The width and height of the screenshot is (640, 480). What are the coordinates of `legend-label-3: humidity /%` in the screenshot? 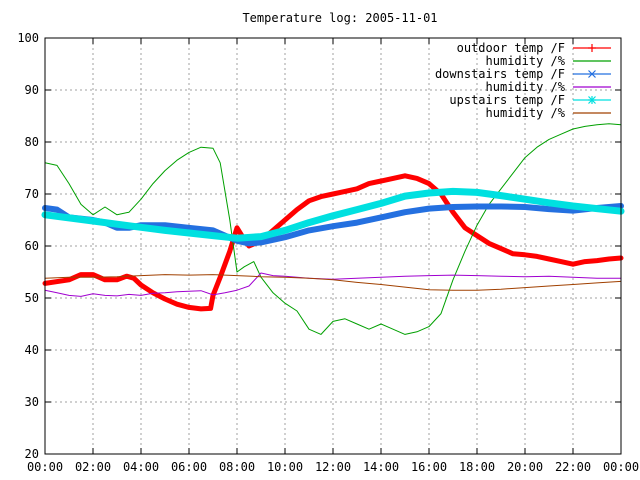 It's located at (526, 87).